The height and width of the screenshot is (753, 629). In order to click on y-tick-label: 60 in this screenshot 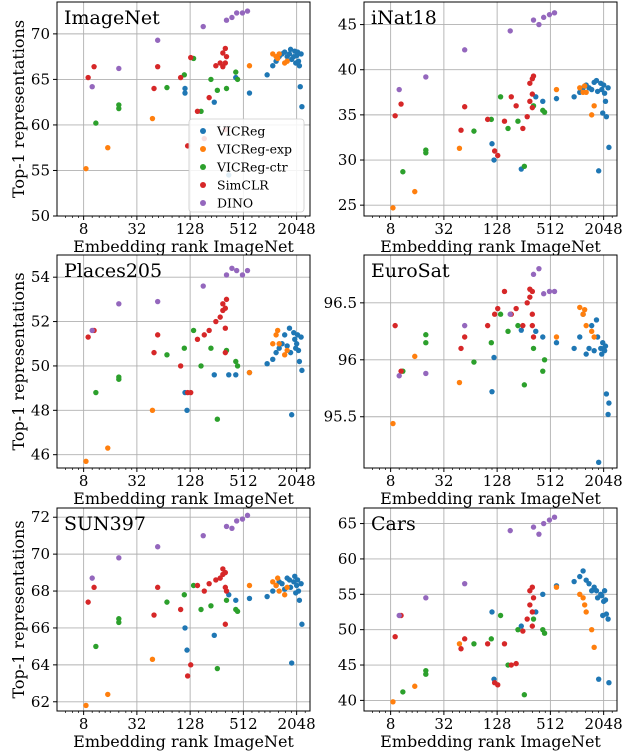, I will do `click(40, 125)`.